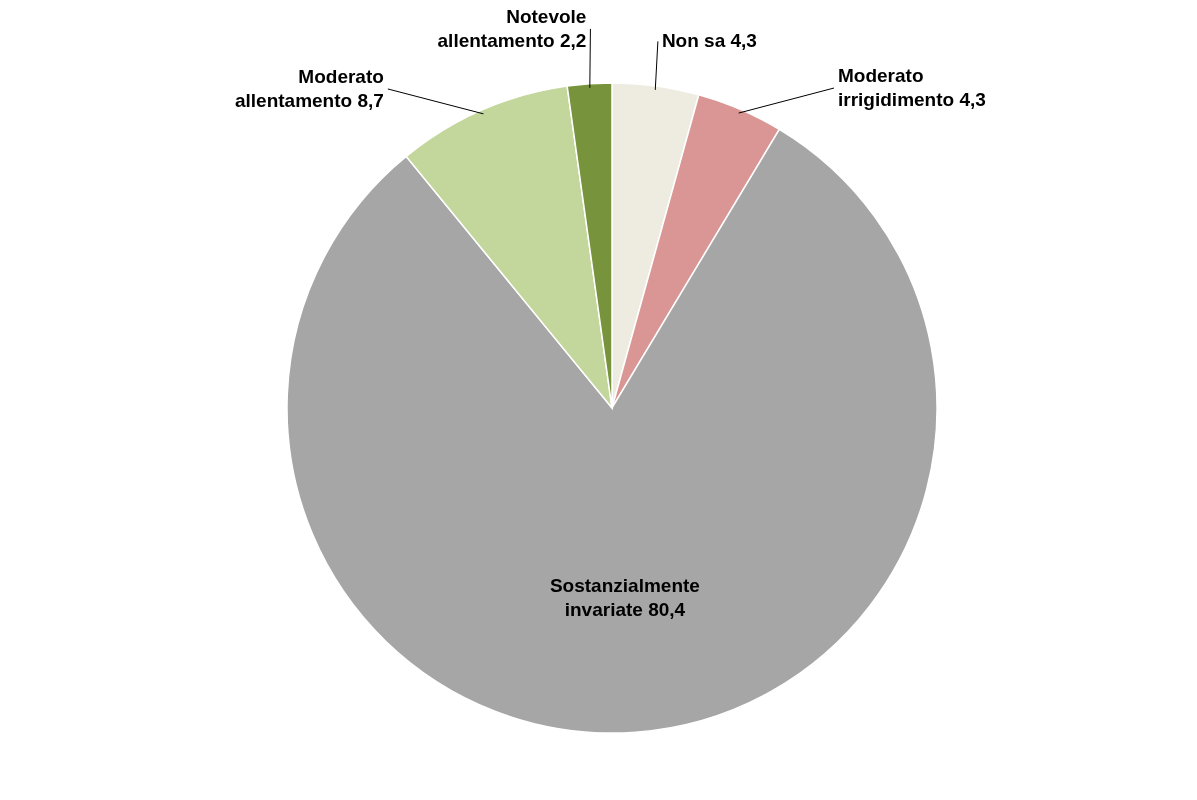 This screenshot has width=1197, height=800. I want to click on slice-label: Moderato irrigidimento 4,3, so click(912, 88).